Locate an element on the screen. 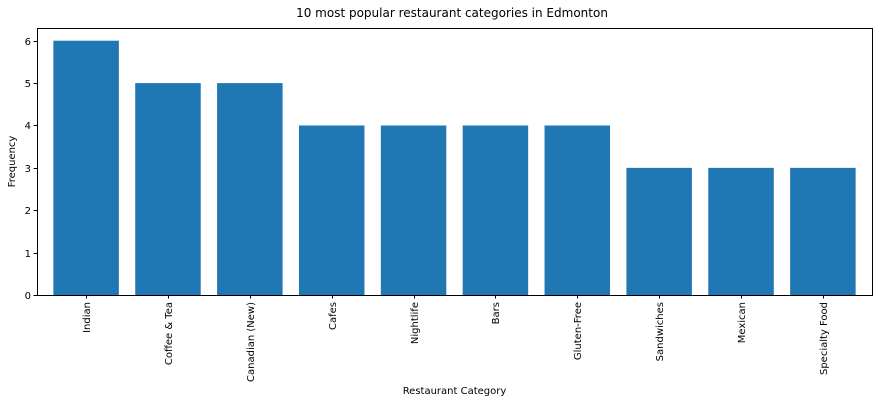 The height and width of the screenshot is (403, 878). x-tick-label-6: Gluten-Free is located at coordinates (578, 331).